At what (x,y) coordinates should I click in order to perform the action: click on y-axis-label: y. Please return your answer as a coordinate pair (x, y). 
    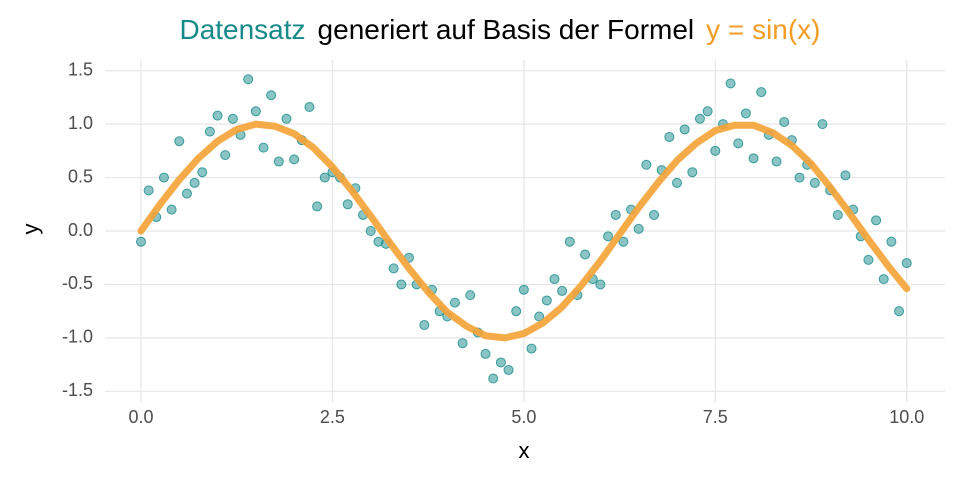
    Looking at the image, I should click on (30, 229).